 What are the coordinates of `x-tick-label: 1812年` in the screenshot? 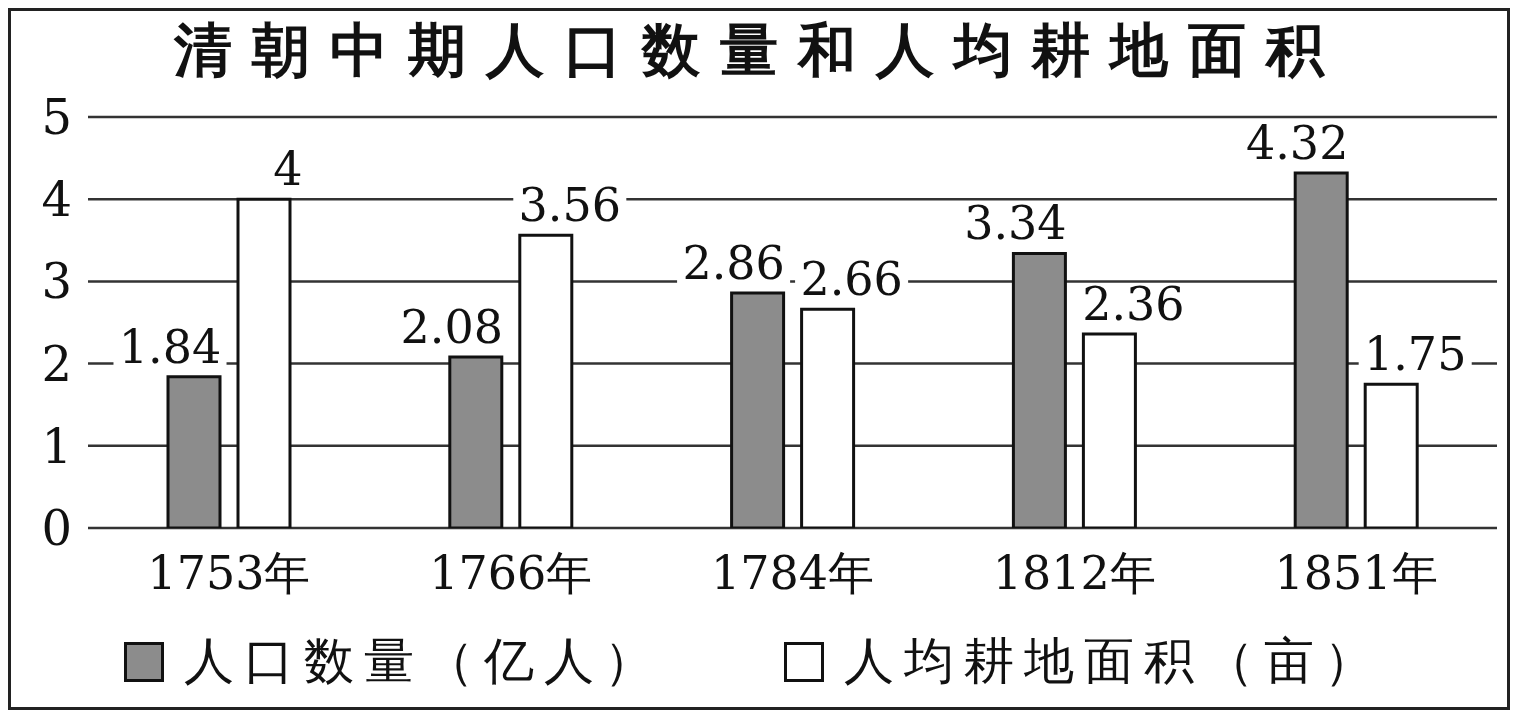 It's located at (1074, 572).